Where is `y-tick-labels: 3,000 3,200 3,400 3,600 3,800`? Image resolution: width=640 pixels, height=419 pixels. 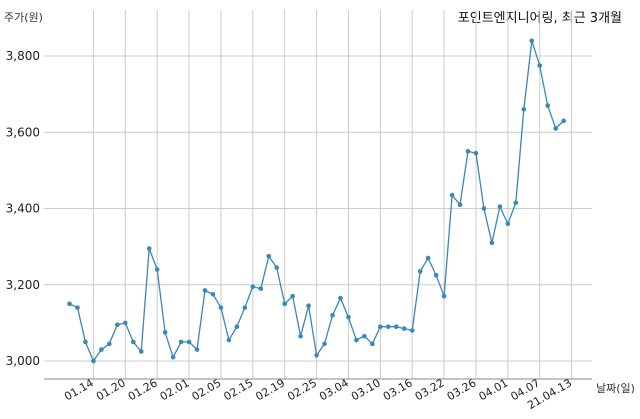
y-tick-labels: 3,000 3,200 3,400 3,600 3,800 is located at coordinates (23, 208).